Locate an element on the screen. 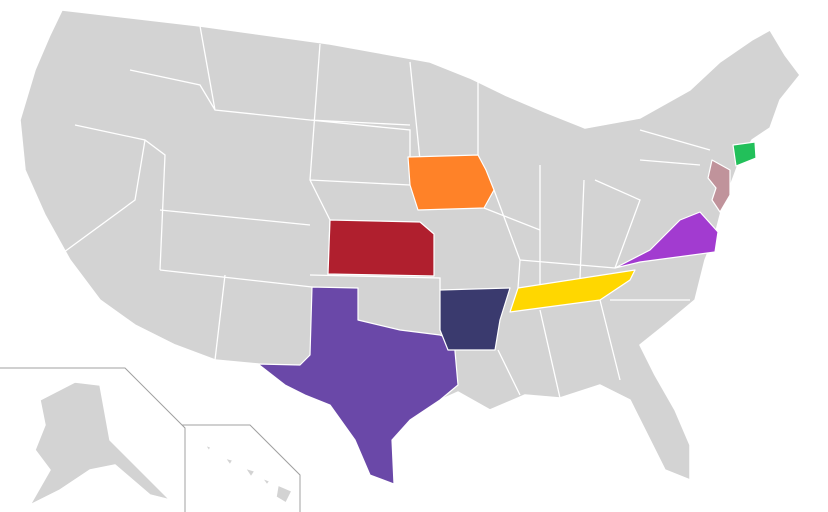  state-arkansas is located at coordinates (475, 319).